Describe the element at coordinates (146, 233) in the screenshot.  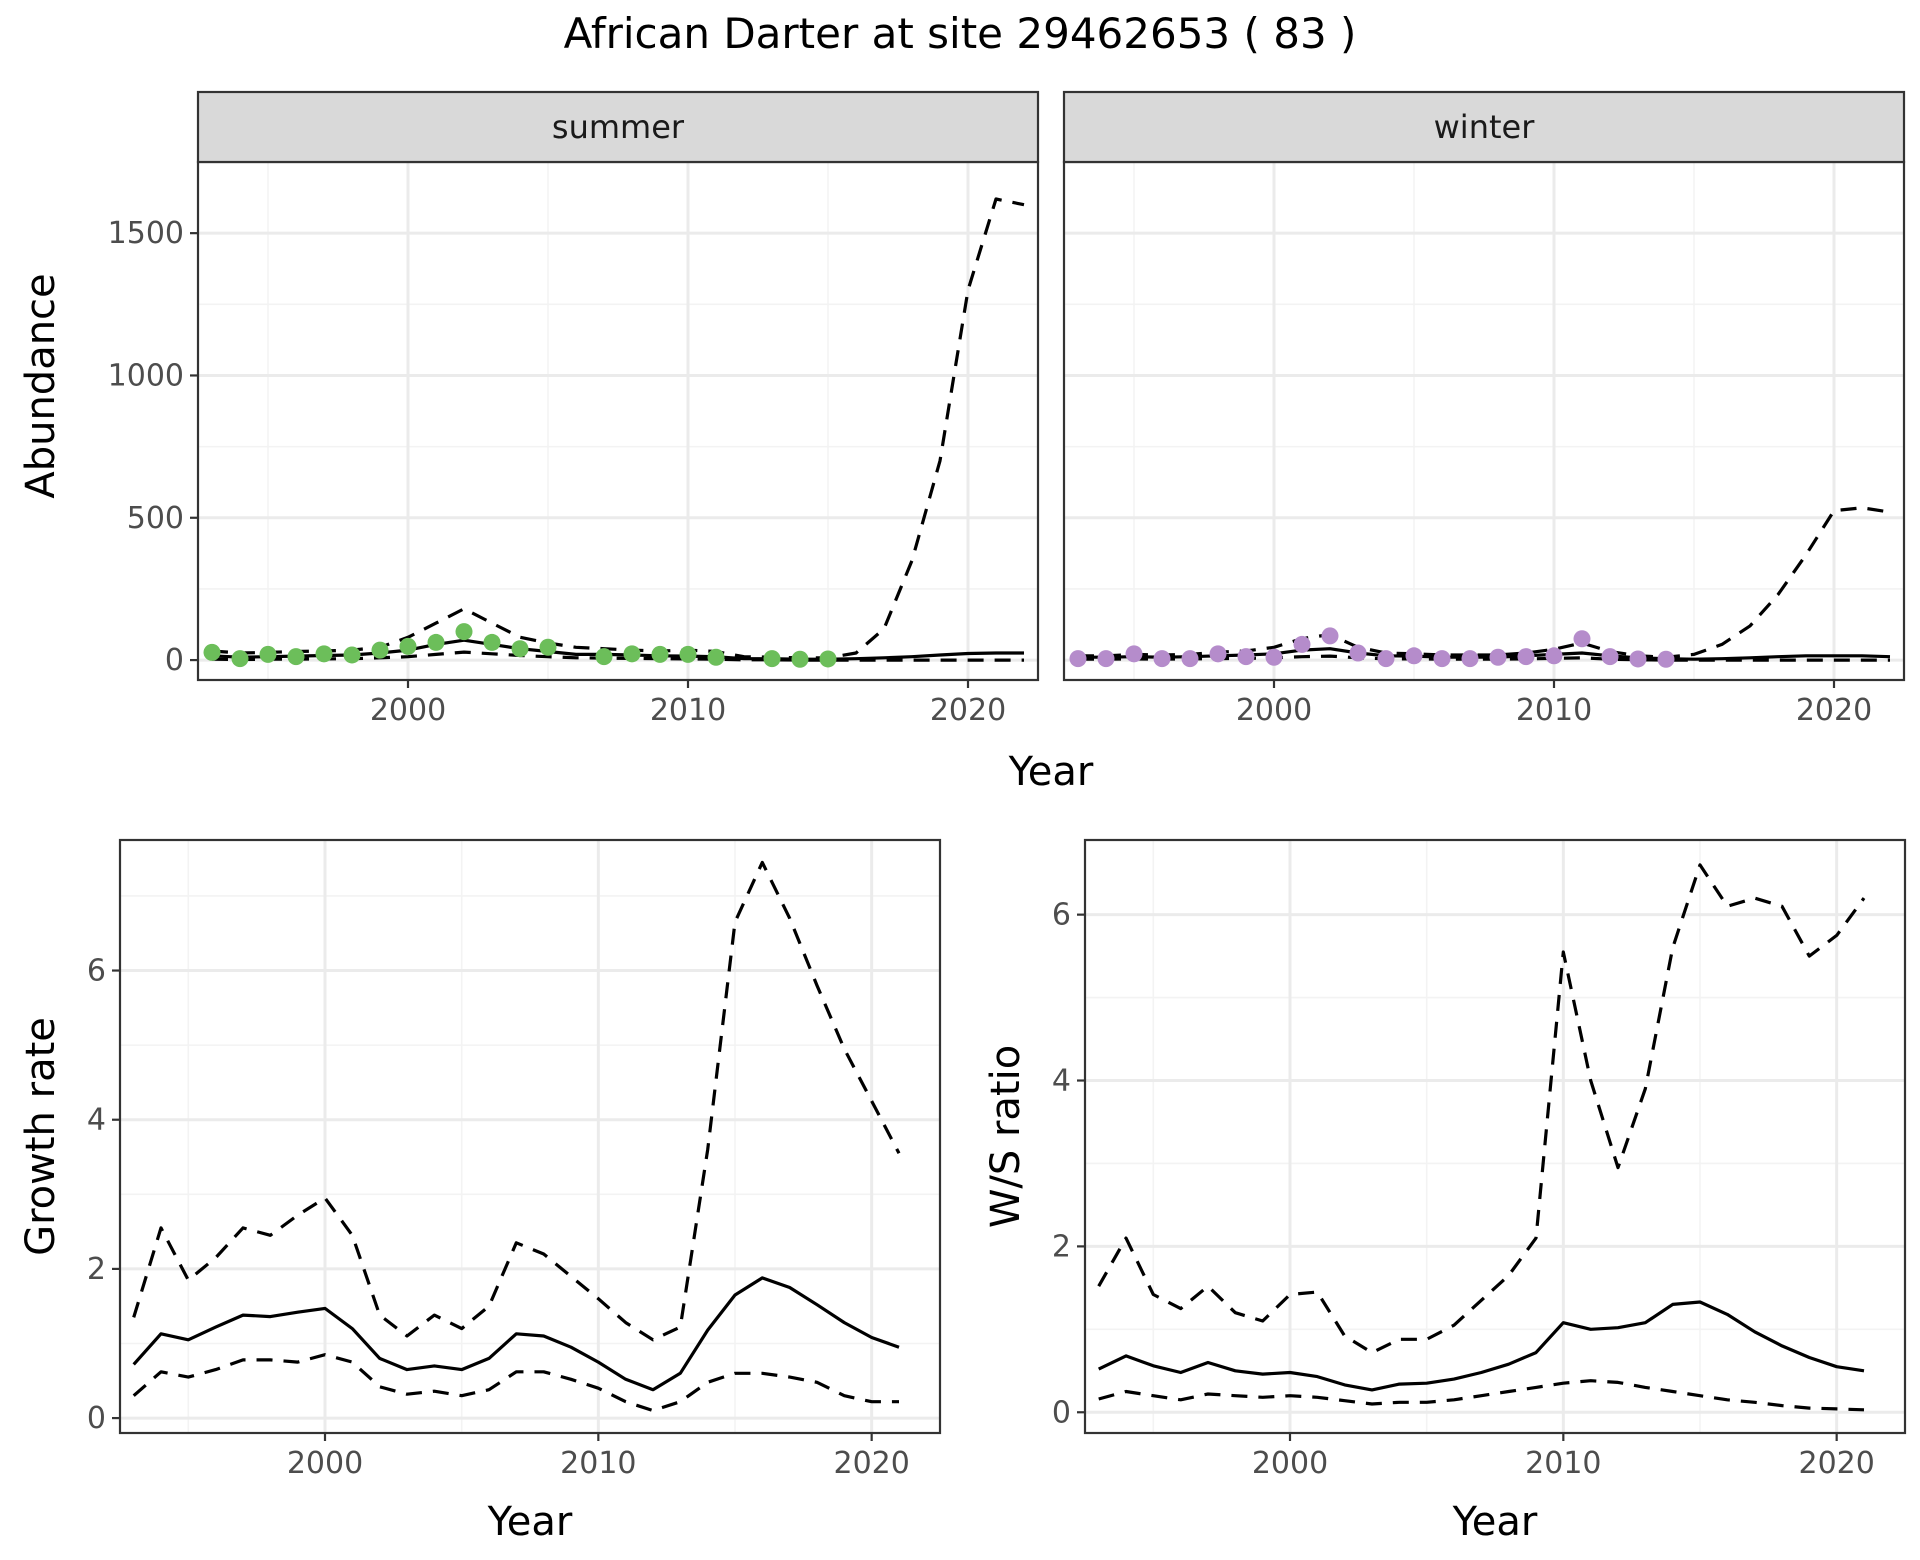
I see `y-tick-label: 1500` at that location.